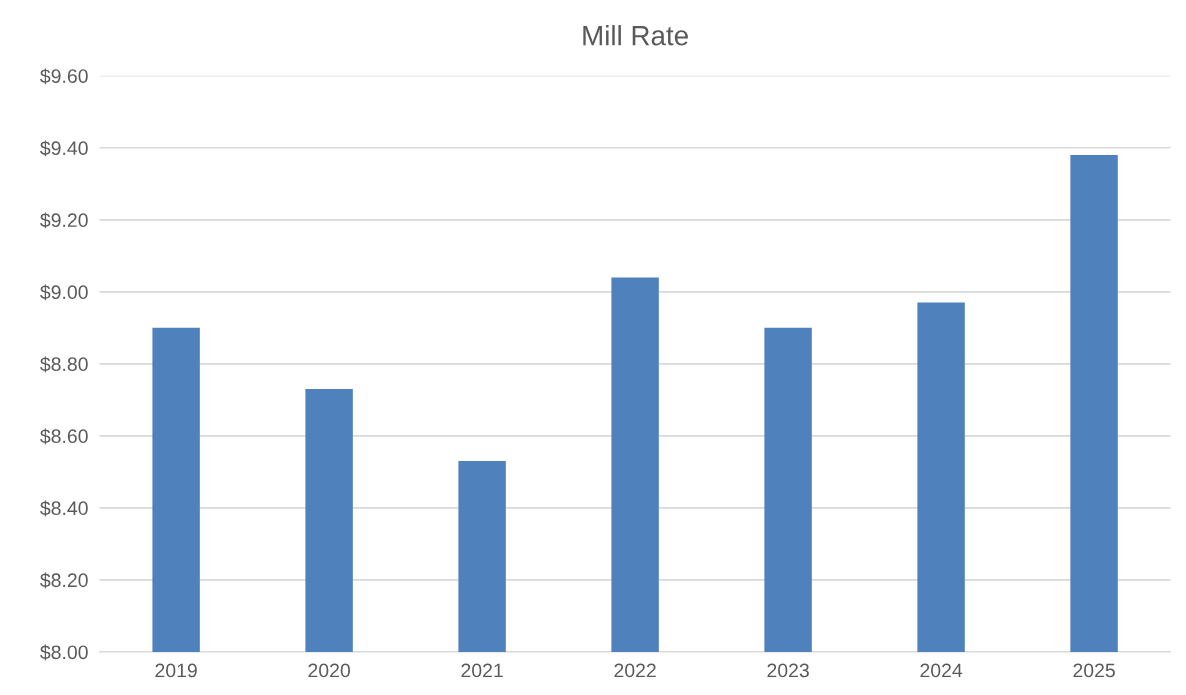 The height and width of the screenshot is (695, 1186). Describe the element at coordinates (64, 580) in the screenshot. I see `y-tick-label: $8.20` at that location.